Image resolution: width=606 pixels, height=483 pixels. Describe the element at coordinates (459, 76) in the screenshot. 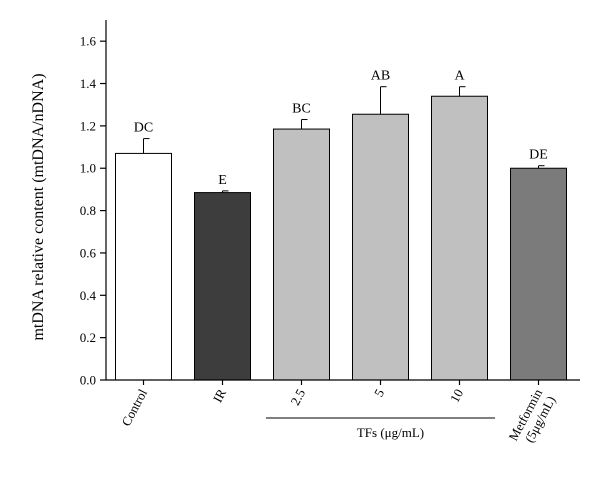

I see `significance-label: A` at that location.